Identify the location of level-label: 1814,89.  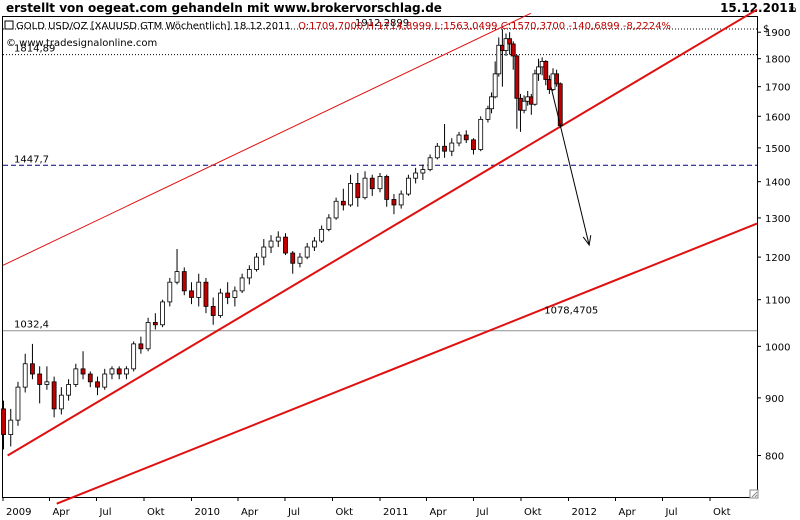
(34, 49).